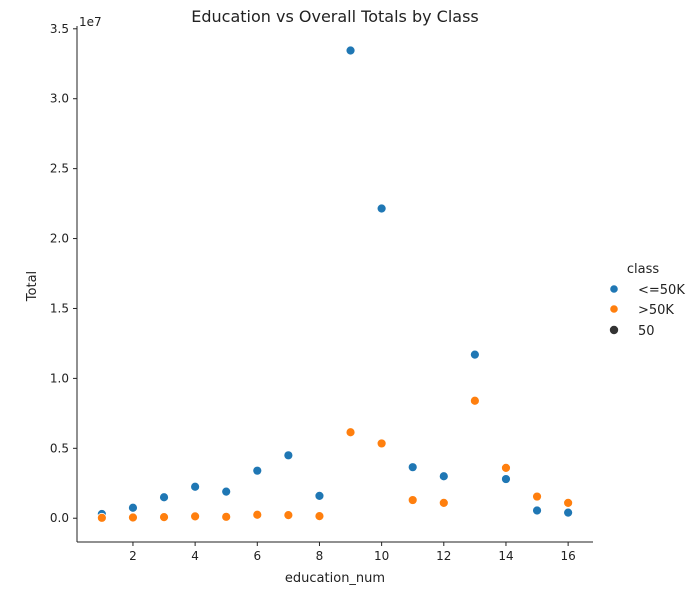 Image resolution: width=699 pixels, height=600 pixels. Describe the element at coordinates (614, 309) in the screenshot. I see `legend-marker-gt50k` at that location.